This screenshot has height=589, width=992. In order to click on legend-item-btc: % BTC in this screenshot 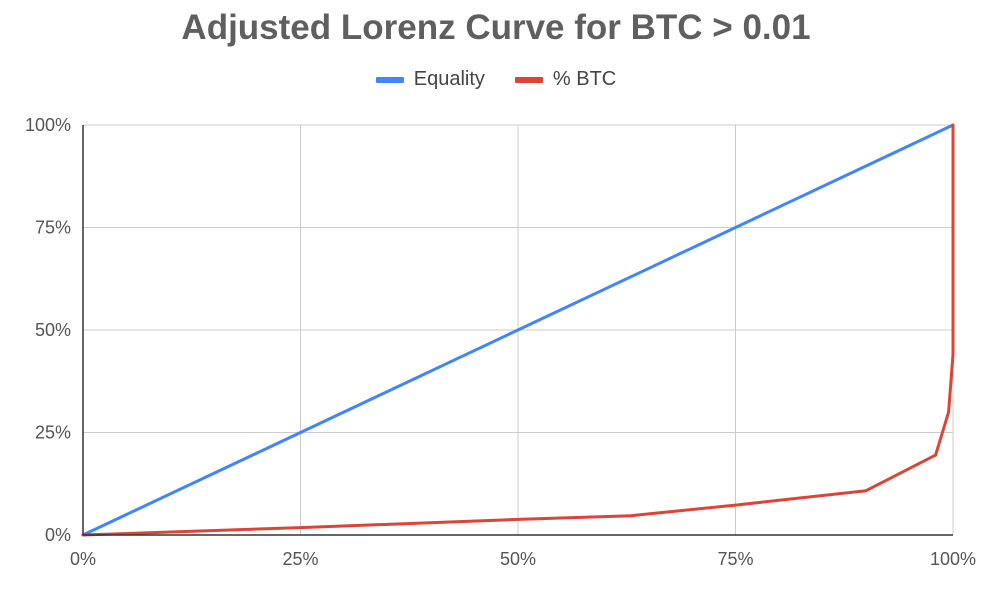, I will do `click(565, 79)`.